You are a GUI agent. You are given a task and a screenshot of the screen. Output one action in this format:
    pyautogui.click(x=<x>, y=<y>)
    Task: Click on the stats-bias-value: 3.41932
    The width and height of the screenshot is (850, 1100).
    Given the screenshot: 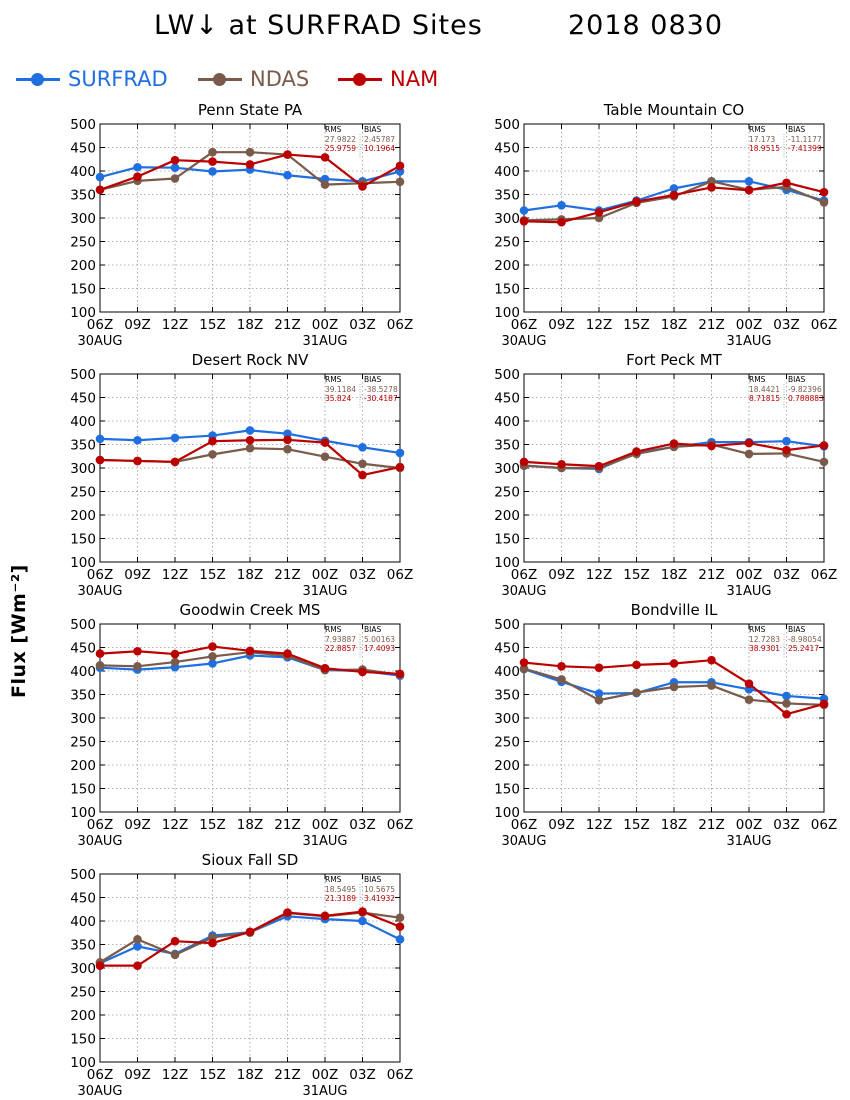 What is the action you would take?
    pyautogui.click(x=379, y=898)
    